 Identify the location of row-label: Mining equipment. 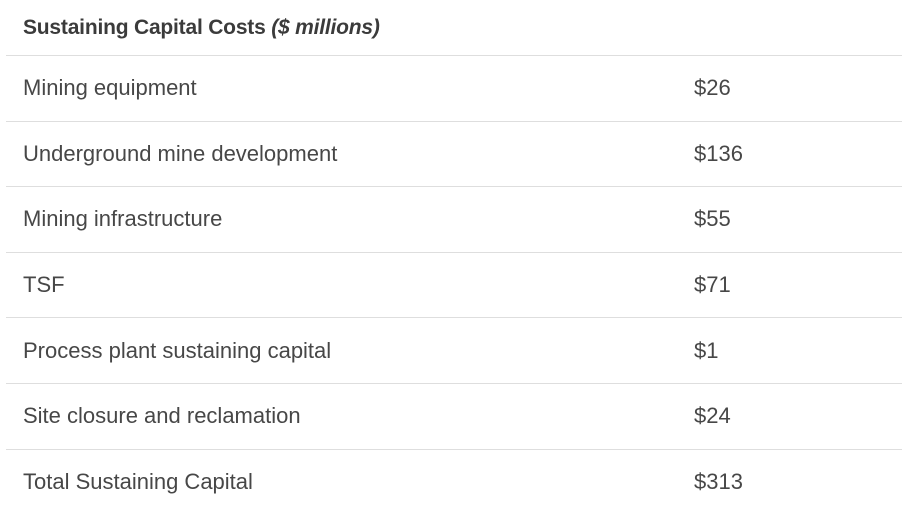
(110, 88).